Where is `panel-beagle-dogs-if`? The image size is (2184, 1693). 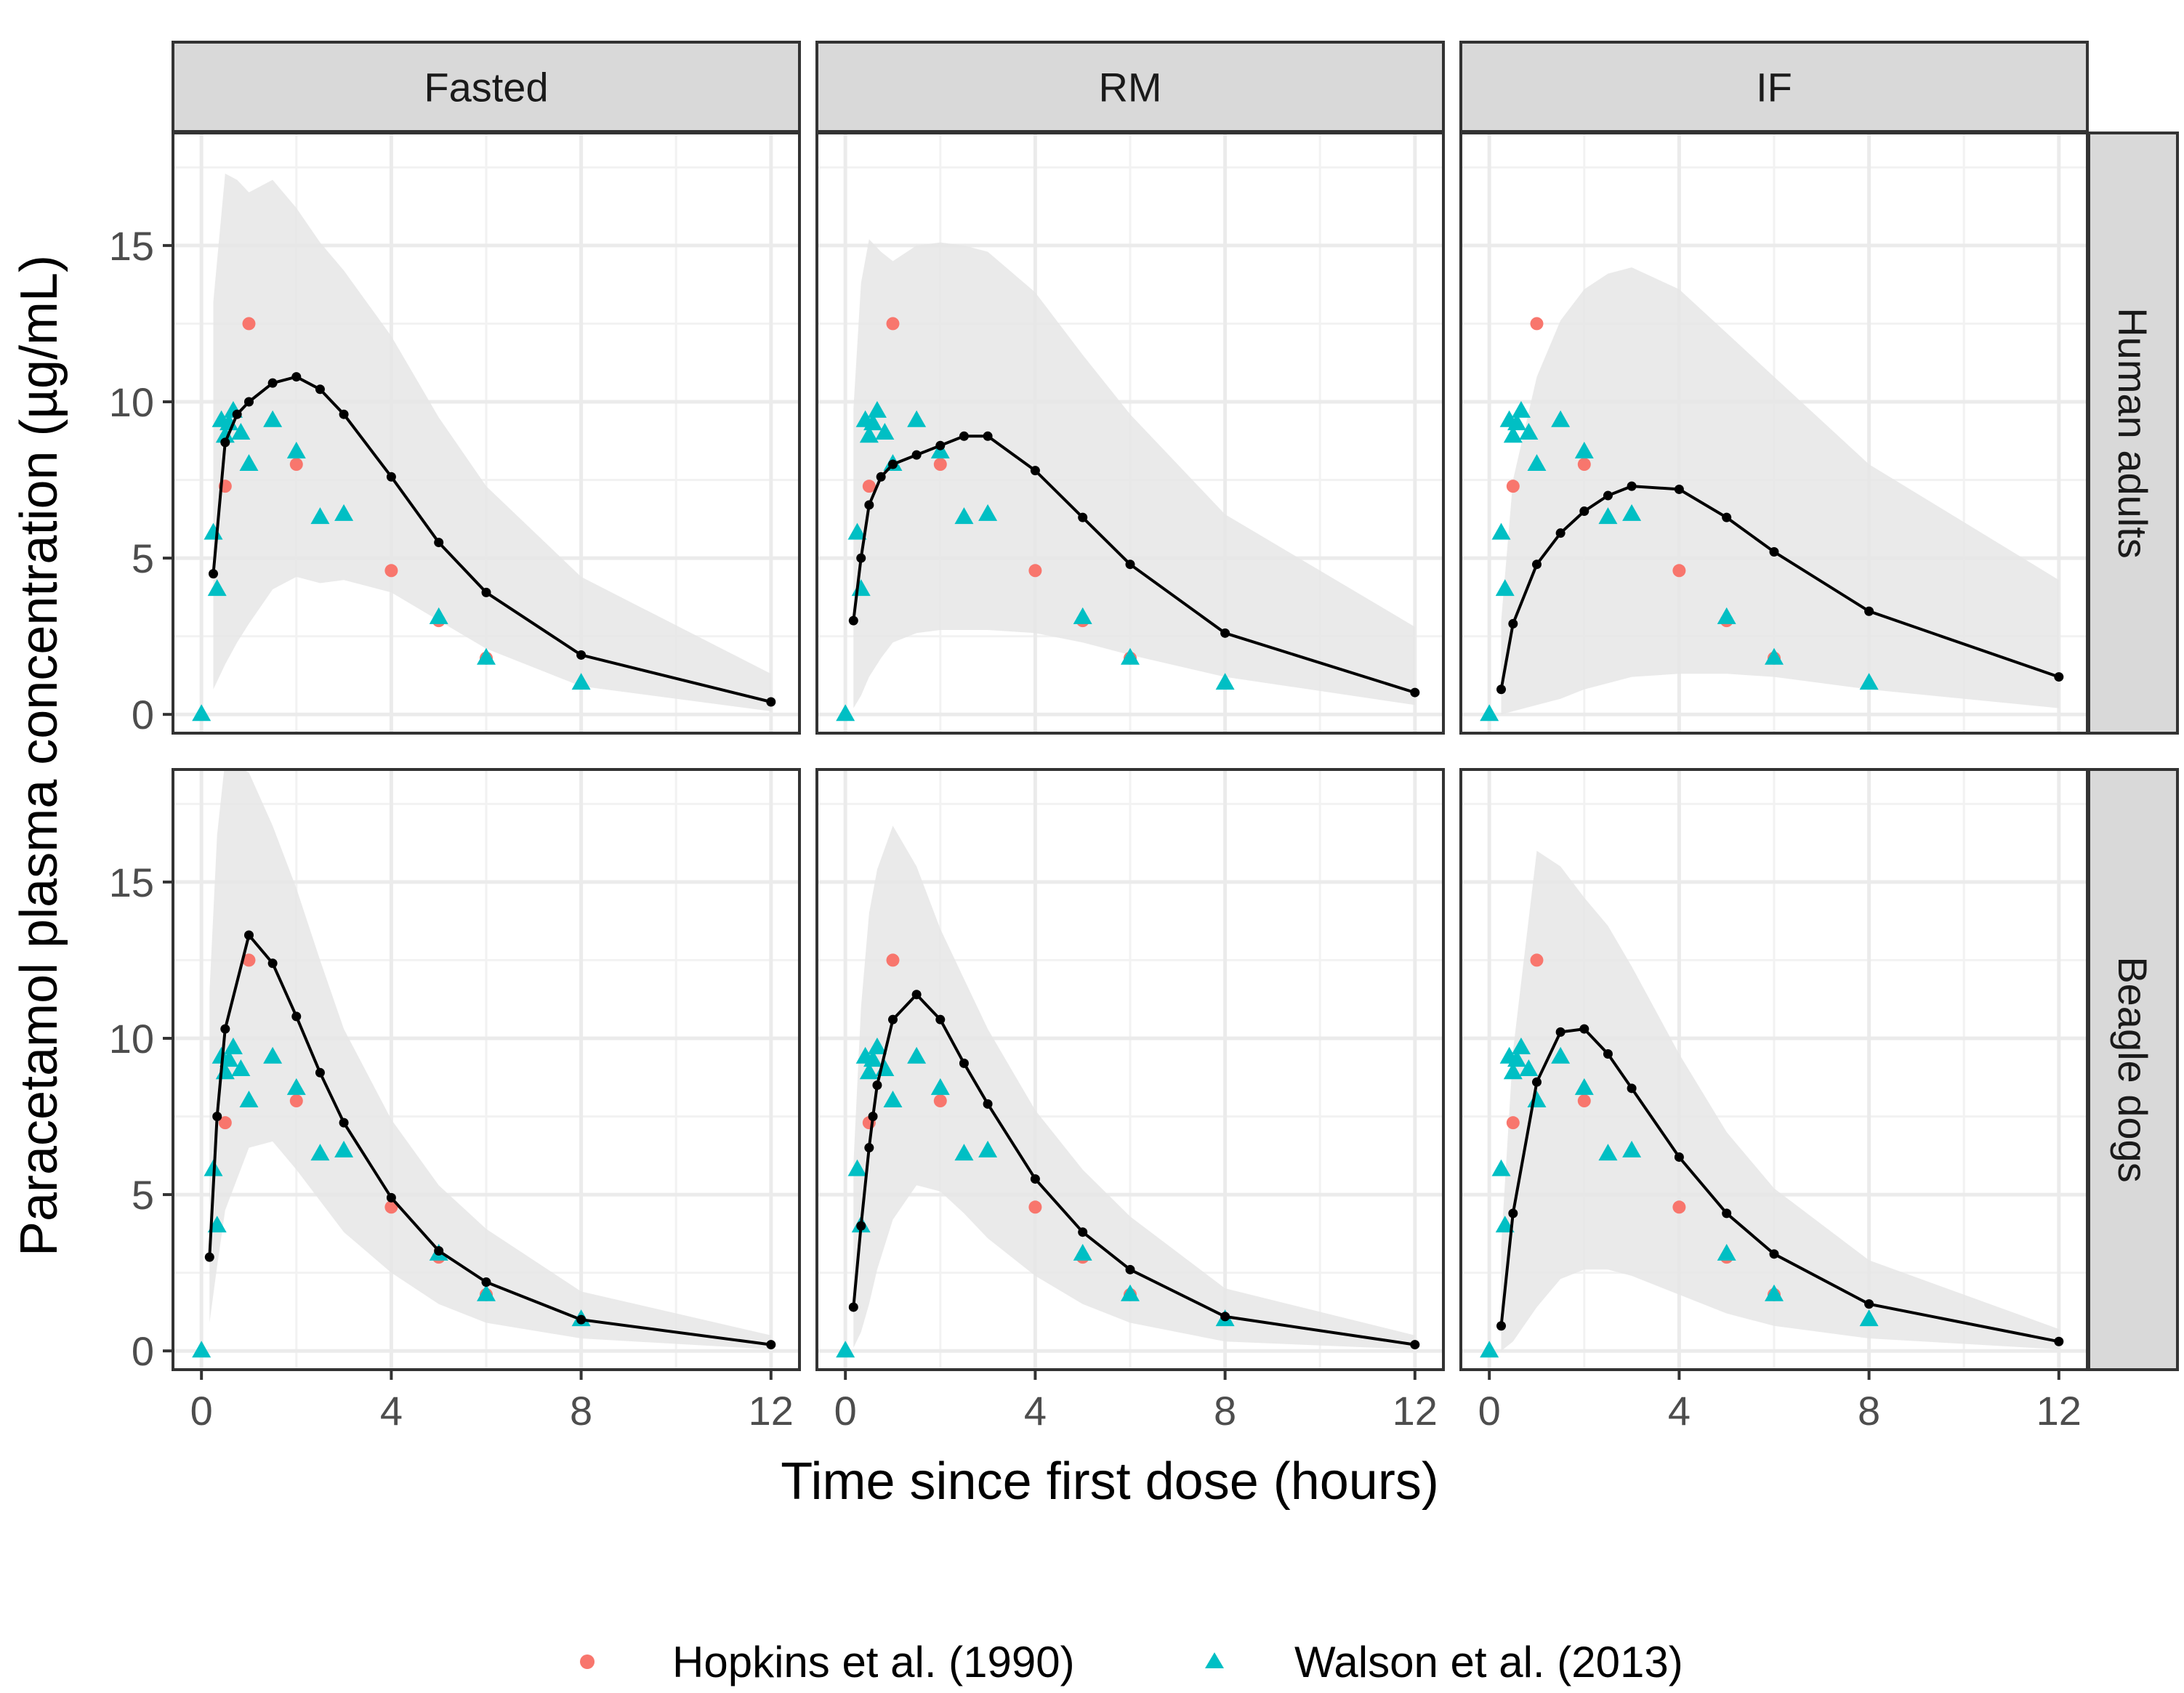 panel-beagle-dogs-if is located at coordinates (1774, 1069).